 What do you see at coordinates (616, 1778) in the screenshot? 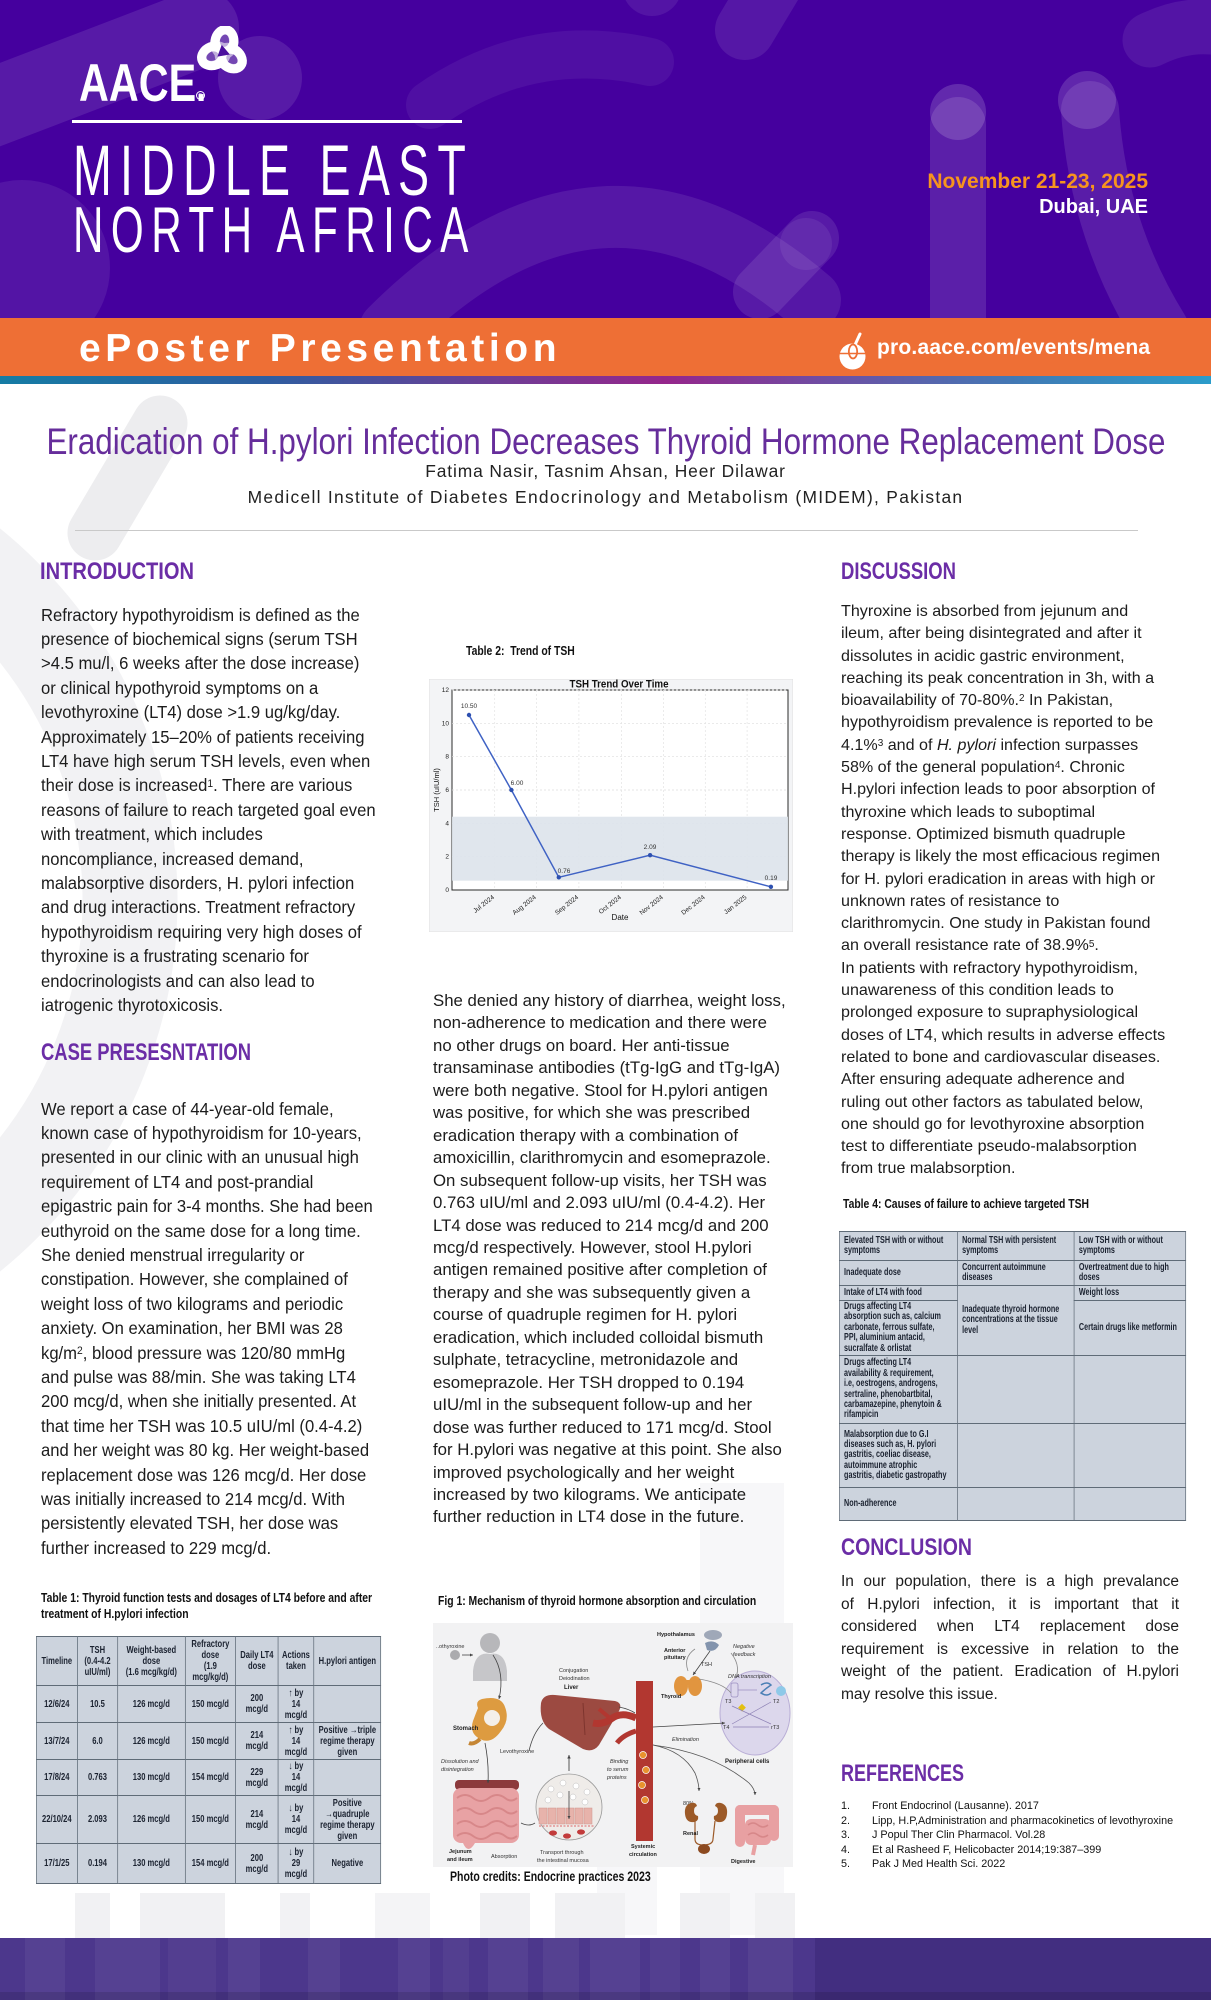
I see `svg-text: proteins` at bounding box center [616, 1778].